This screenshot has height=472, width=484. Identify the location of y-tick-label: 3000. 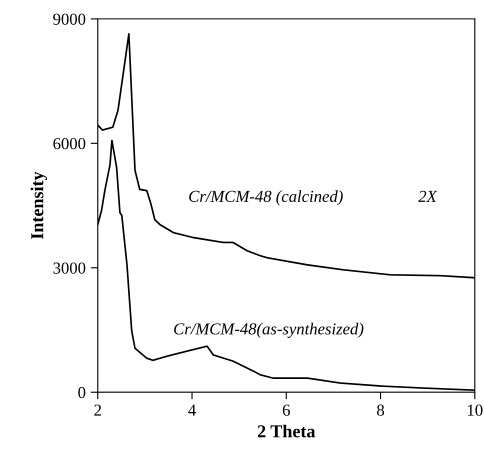
(69, 268).